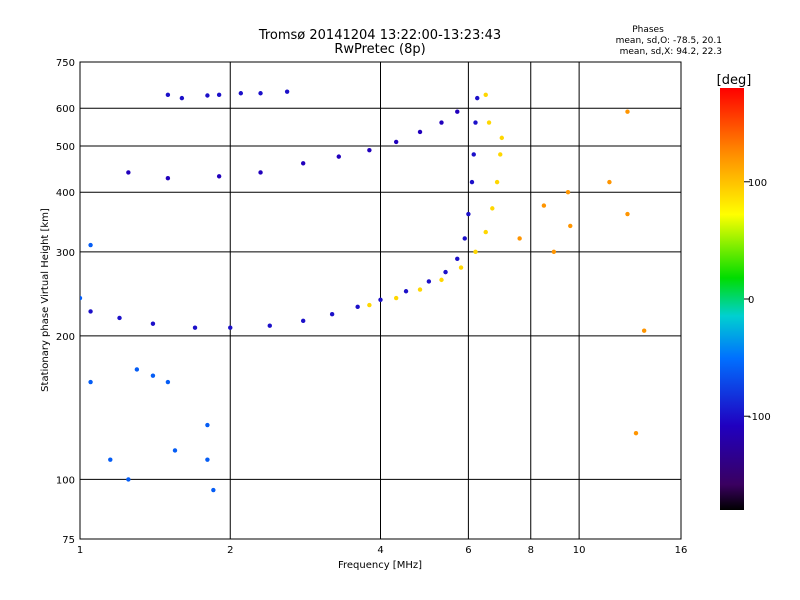  What do you see at coordinates (65, 337) in the screenshot?
I see `y-tick-label: 200` at bounding box center [65, 337].